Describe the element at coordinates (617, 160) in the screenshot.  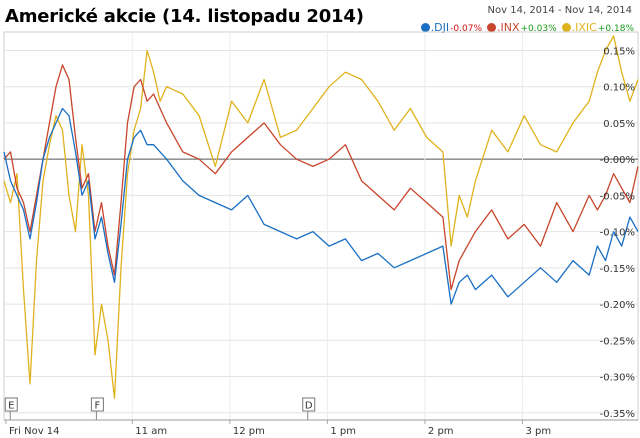
I see `y-tick-label: -0.00%` at that location.